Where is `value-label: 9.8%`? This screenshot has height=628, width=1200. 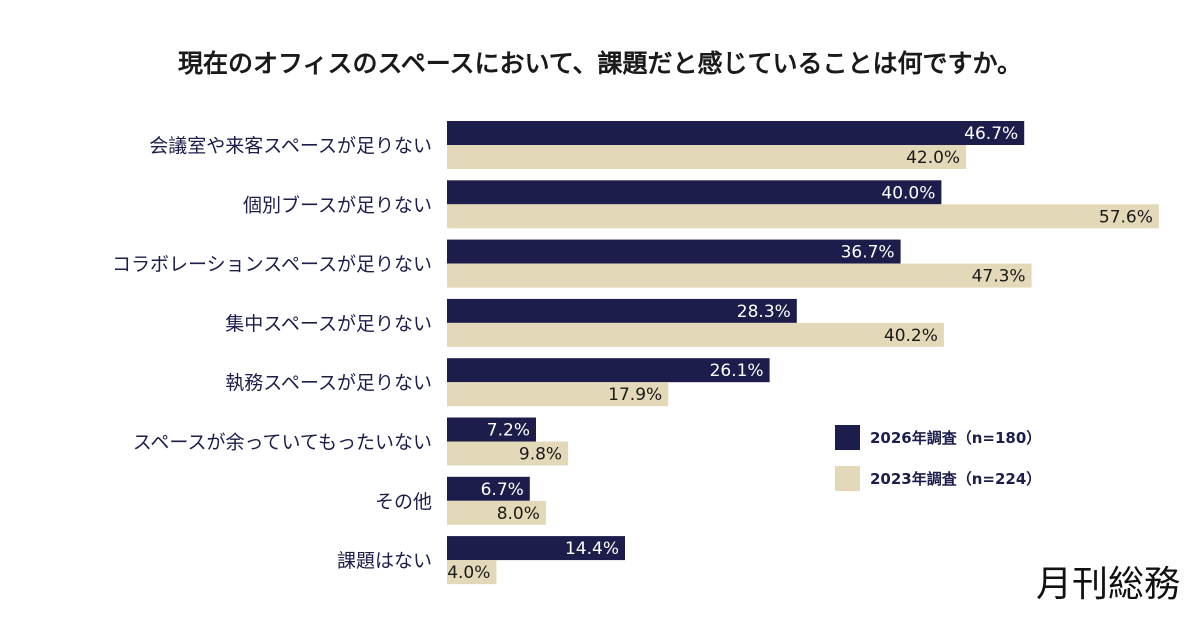 value-label: 9.8% is located at coordinates (540, 455).